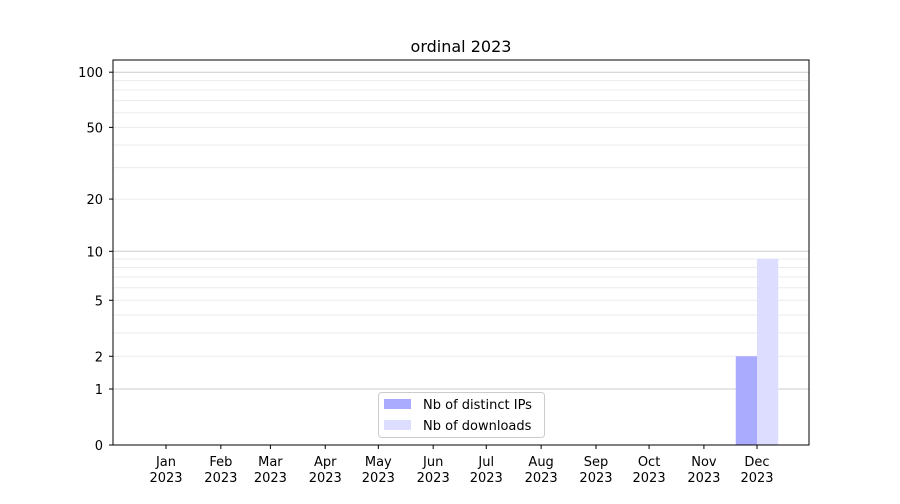 This screenshot has height=504, width=900. What do you see at coordinates (99, 357) in the screenshot?
I see `y-tick-label: 2` at bounding box center [99, 357].